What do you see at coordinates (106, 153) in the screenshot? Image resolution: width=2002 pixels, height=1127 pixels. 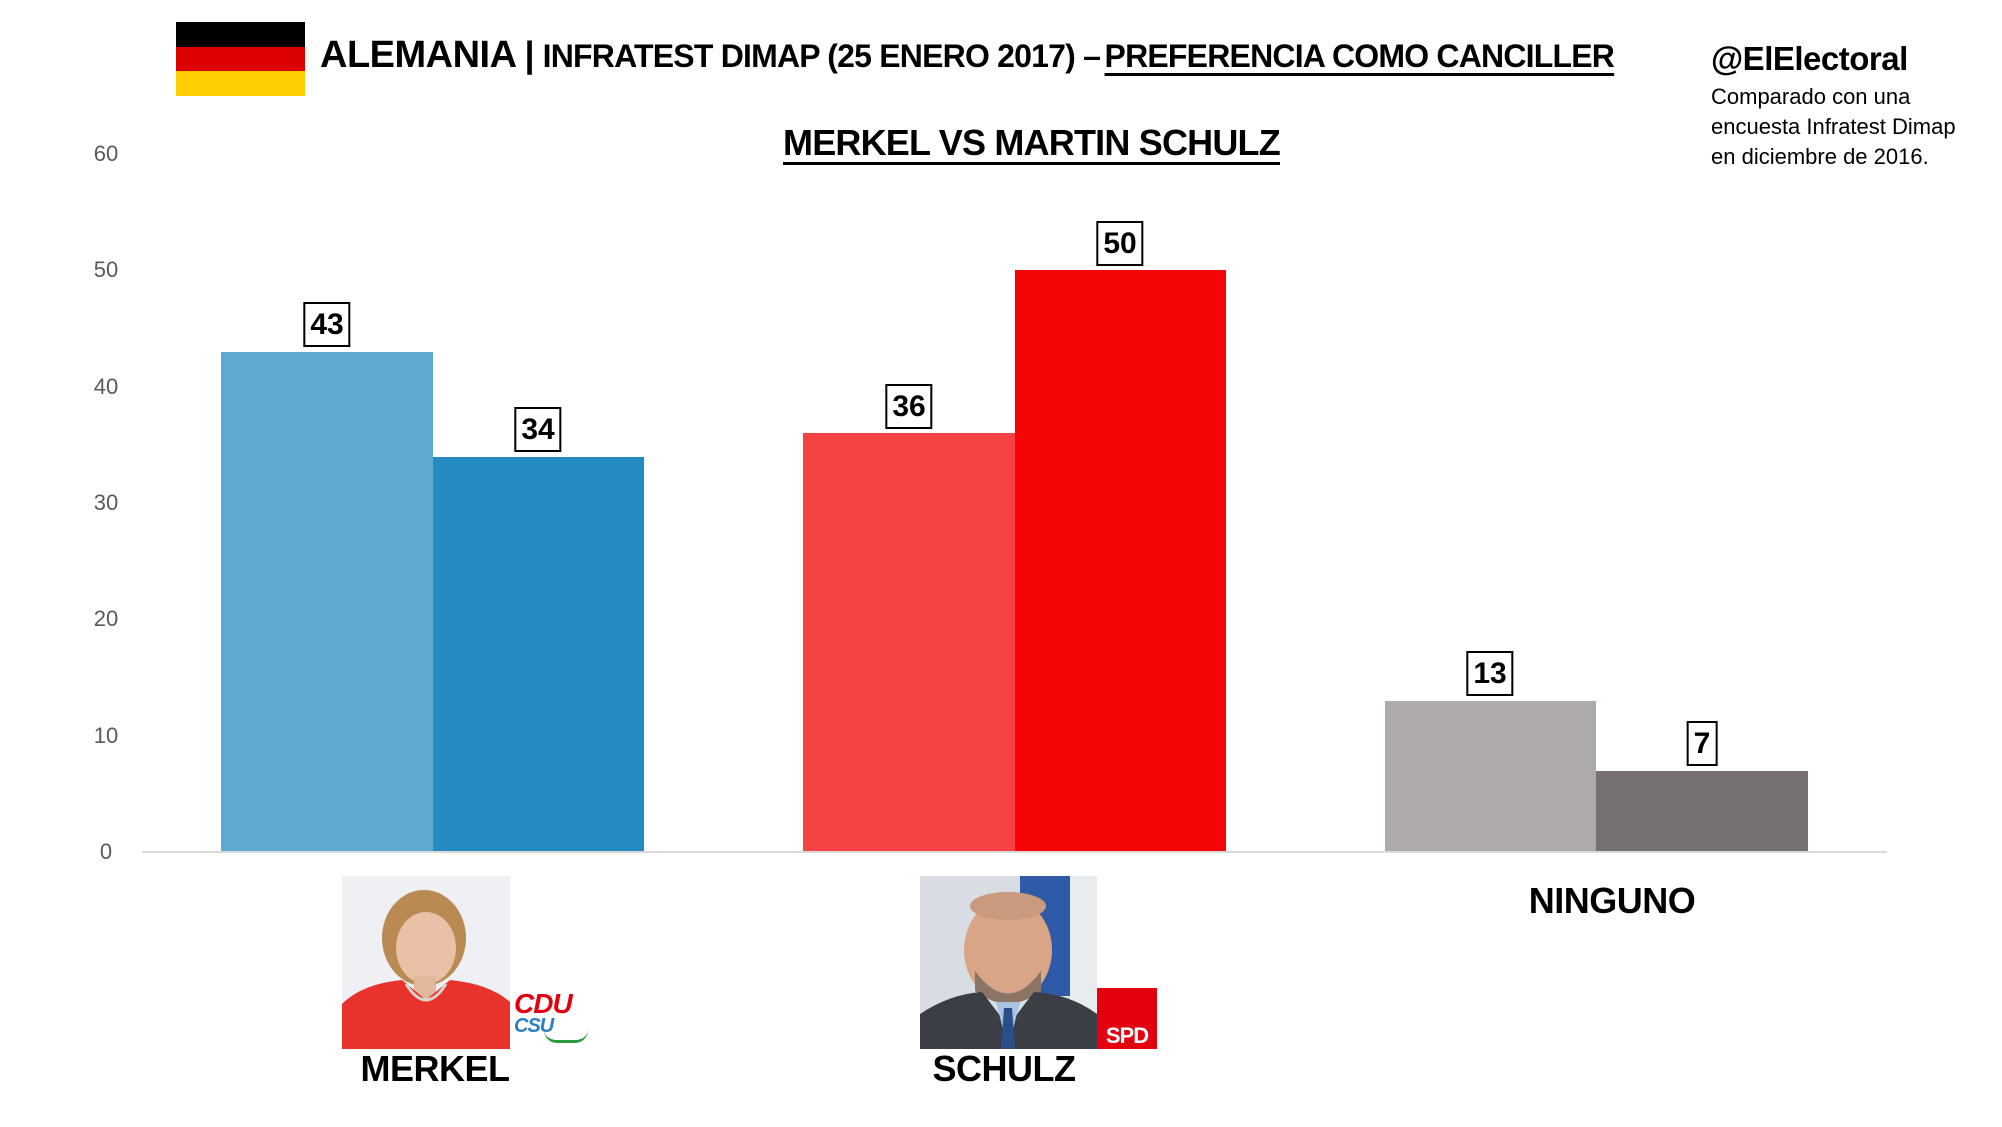 I see `y-tick-60: 60` at bounding box center [106, 153].